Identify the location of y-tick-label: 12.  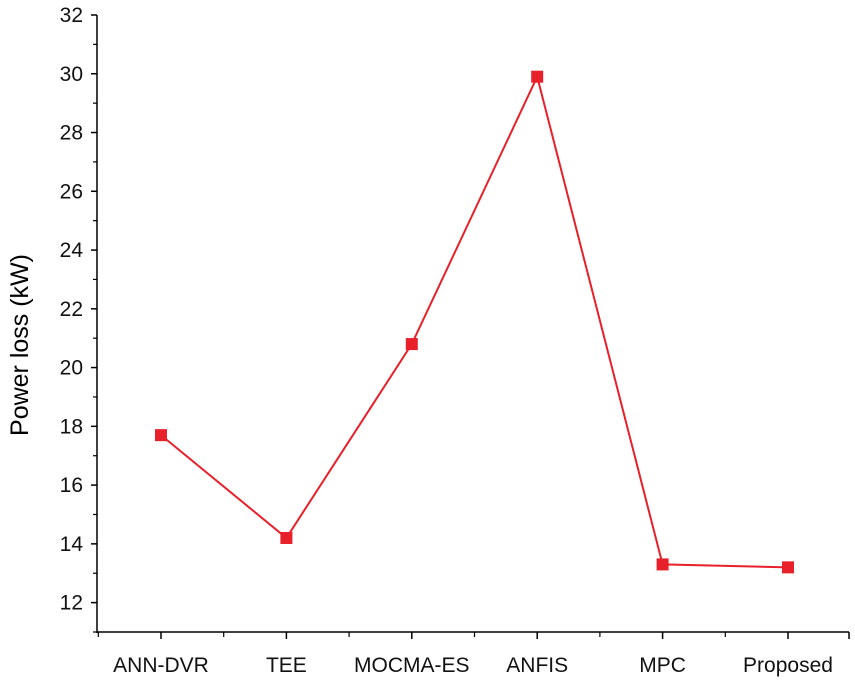
(71, 603).